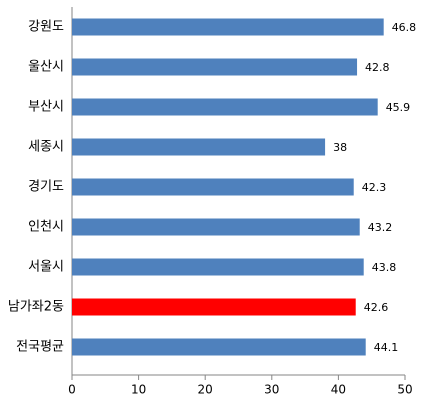  Describe the element at coordinates (377, 67) in the screenshot. I see `value-label: 42.8` at that location.